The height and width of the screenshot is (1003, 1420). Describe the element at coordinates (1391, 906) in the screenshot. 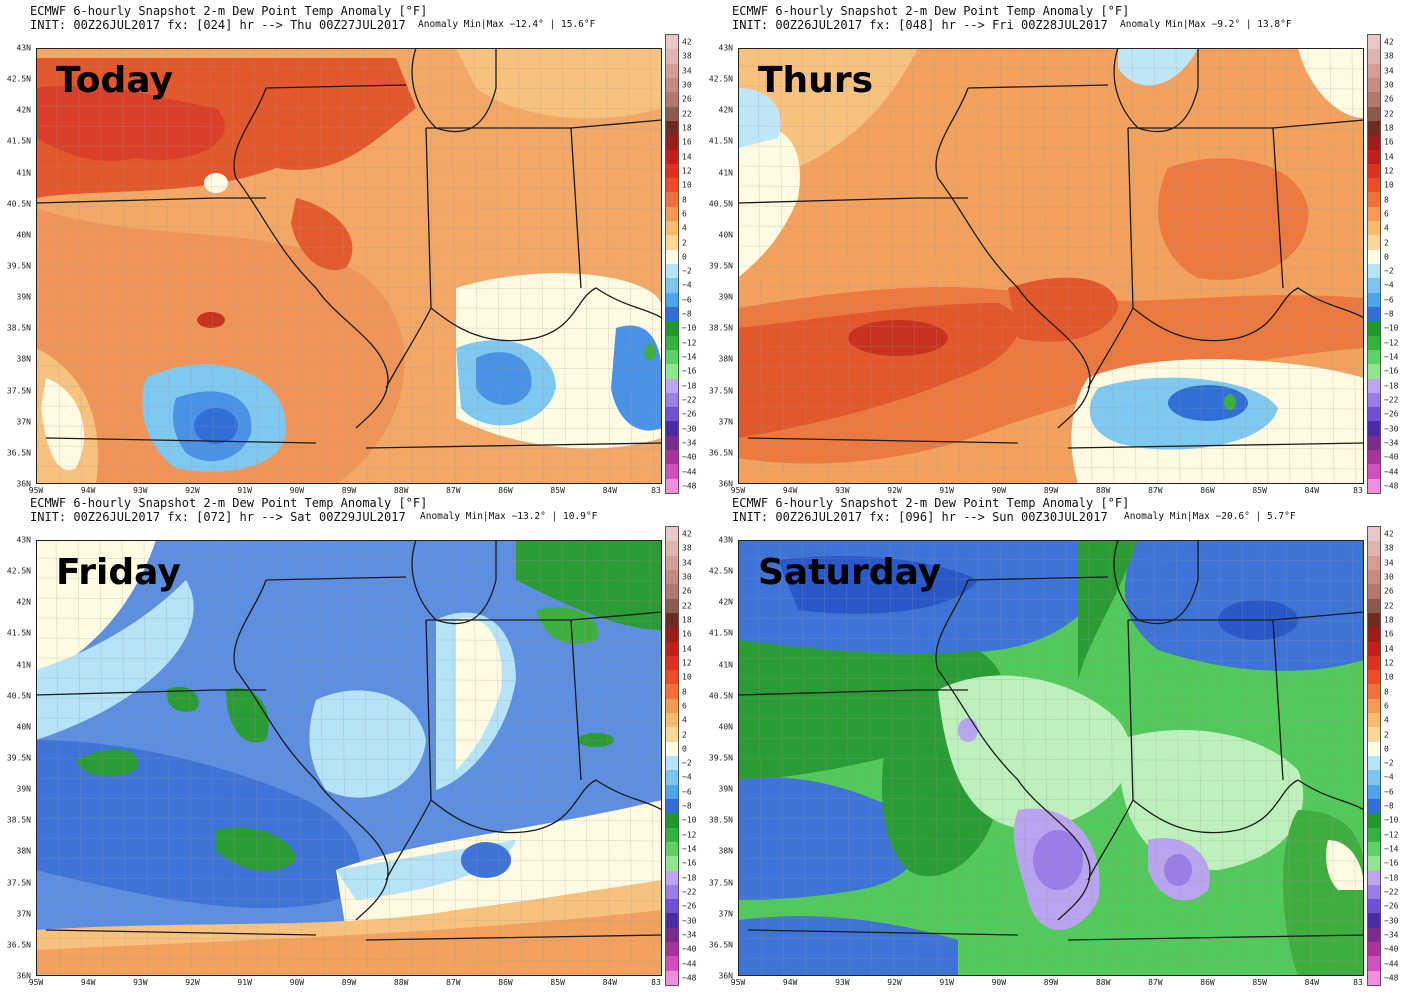

I see `colorbar-label: −26` at that location.